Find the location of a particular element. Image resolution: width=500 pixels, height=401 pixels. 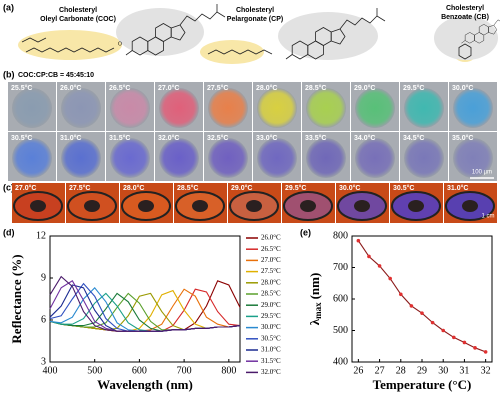

x-tick-label: 800 is located at coordinates (228, 370).